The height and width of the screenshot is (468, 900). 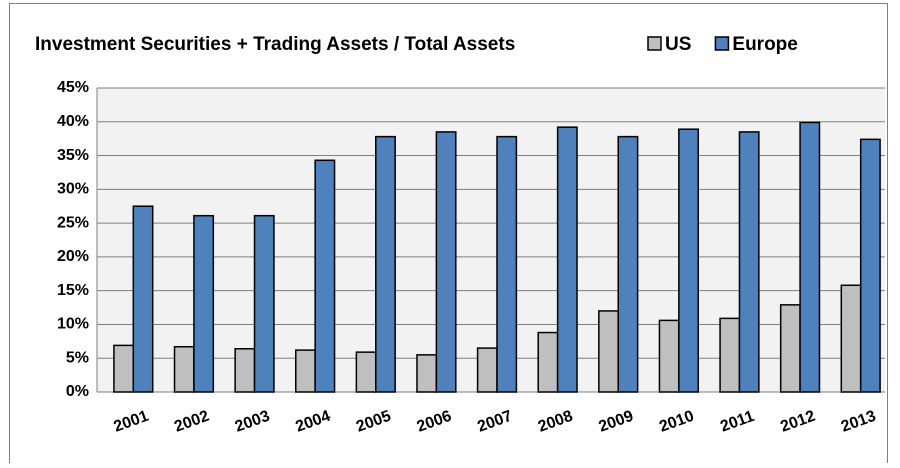 I want to click on y-tick-label: 35%, so click(x=73, y=155).